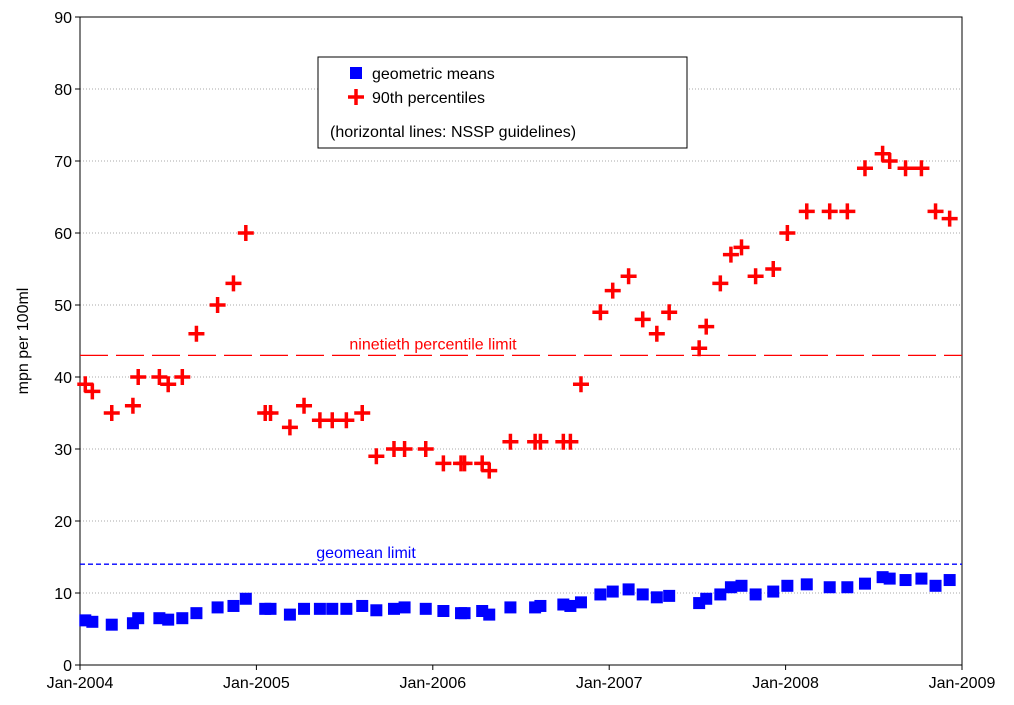  Describe the element at coordinates (366, 553) in the screenshot. I see `reference-label: geomean limit` at that location.